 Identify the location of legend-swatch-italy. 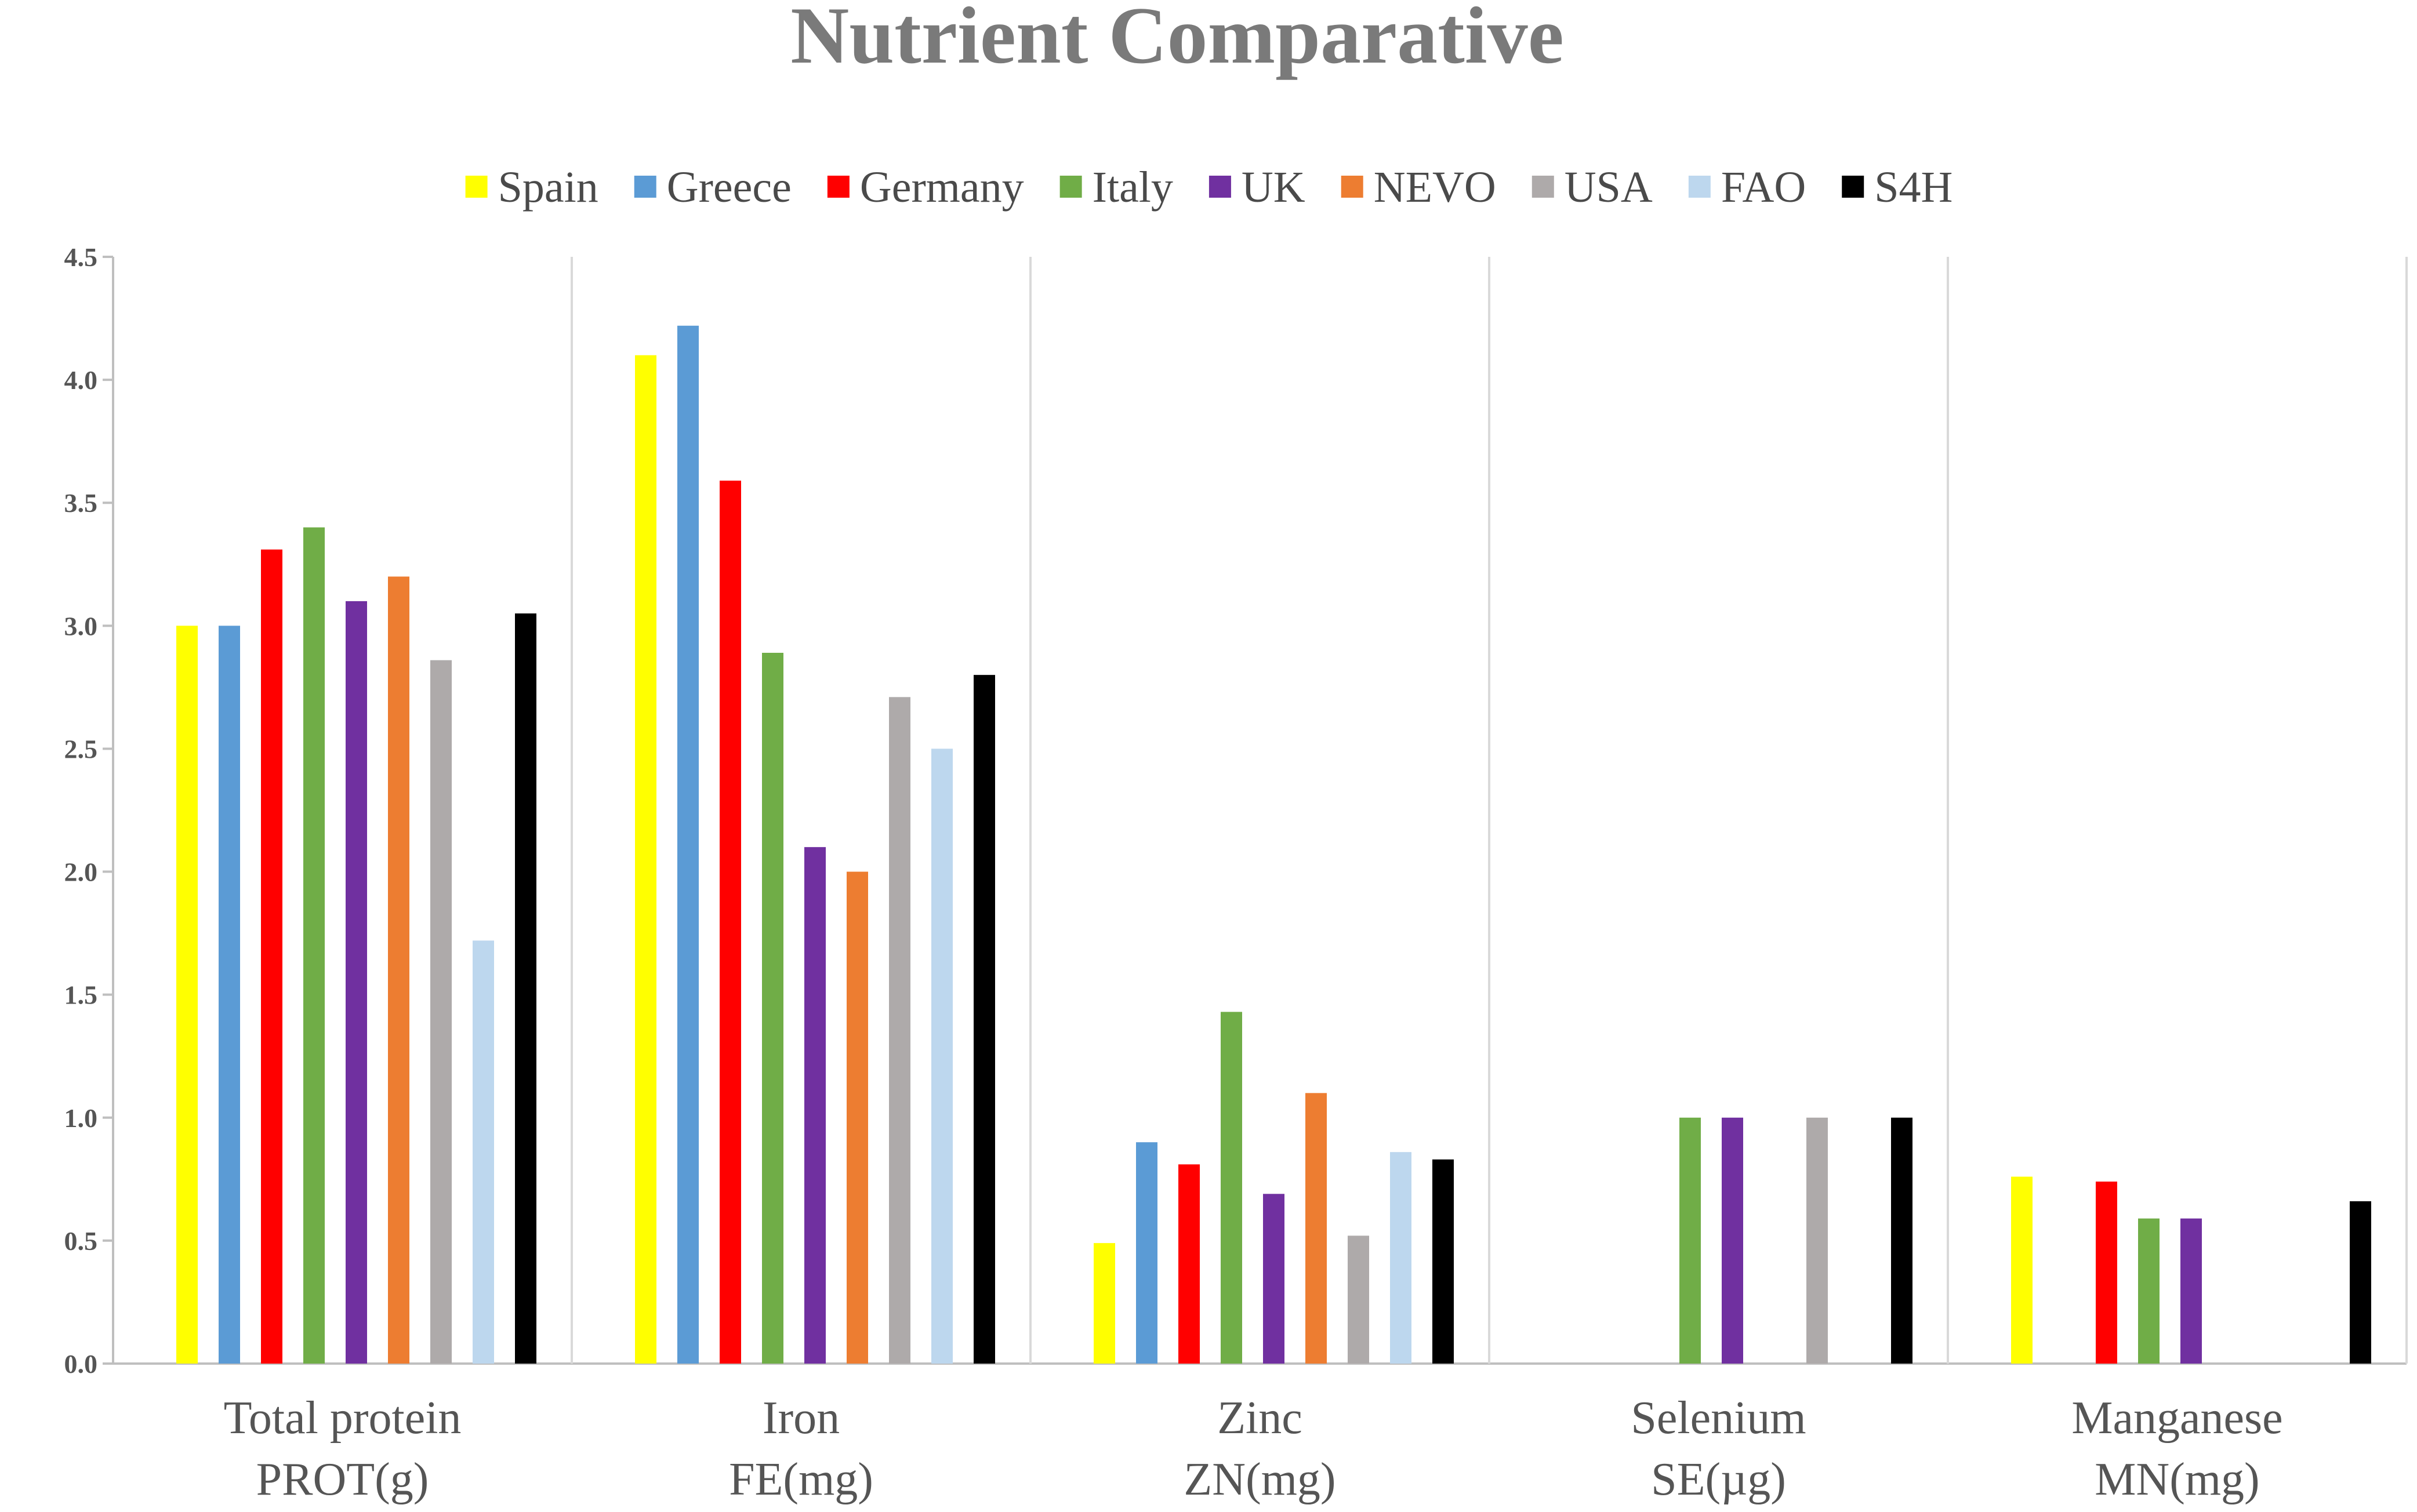
(1070, 187).